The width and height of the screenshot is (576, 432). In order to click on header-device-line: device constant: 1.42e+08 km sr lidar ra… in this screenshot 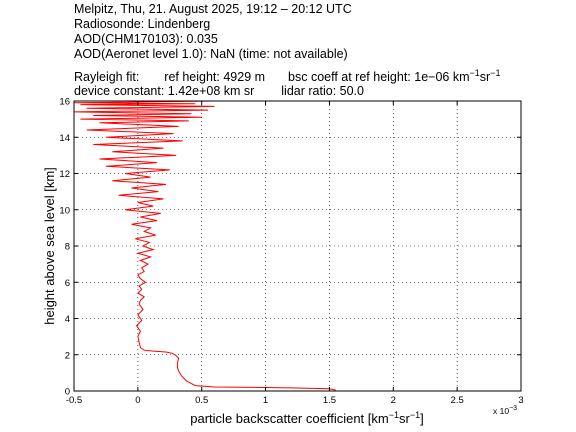, I will do `click(219, 91)`.